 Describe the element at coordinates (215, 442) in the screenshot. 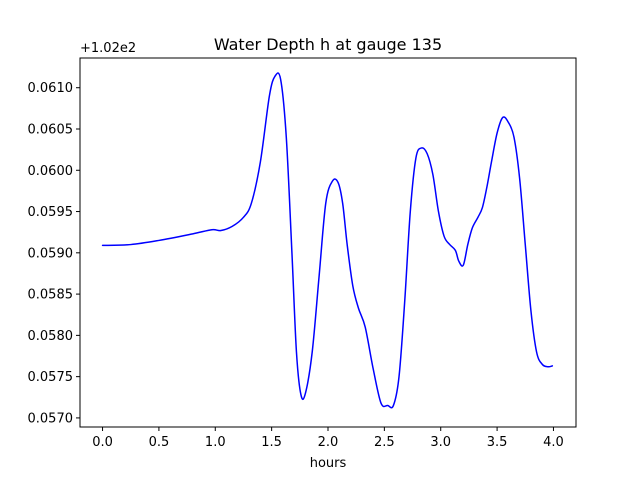

I see `x-tick-label: 1.0` at that location.